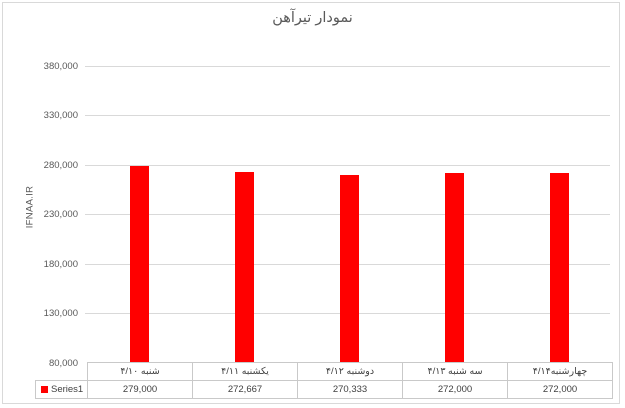 The width and height of the screenshot is (625, 408). What do you see at coordinates (60, 66) in the screenshot?
I see `y-tick-label: 380,000` at bounding box center [60, 66].